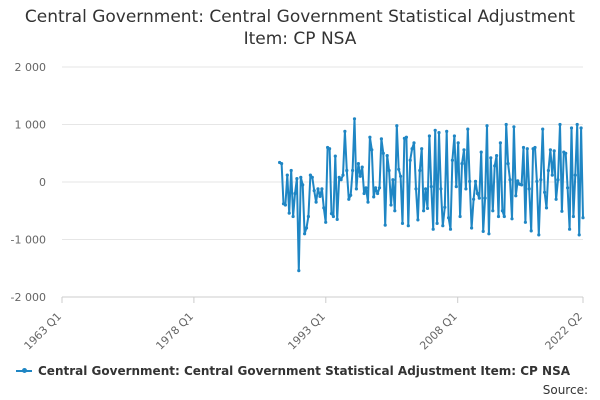 The height and width of the screenshot is (400, 600). Describe the element at coordinates (564, 331) in the screenshot. I see `x-tick-label: 2022 Q2` at that location.